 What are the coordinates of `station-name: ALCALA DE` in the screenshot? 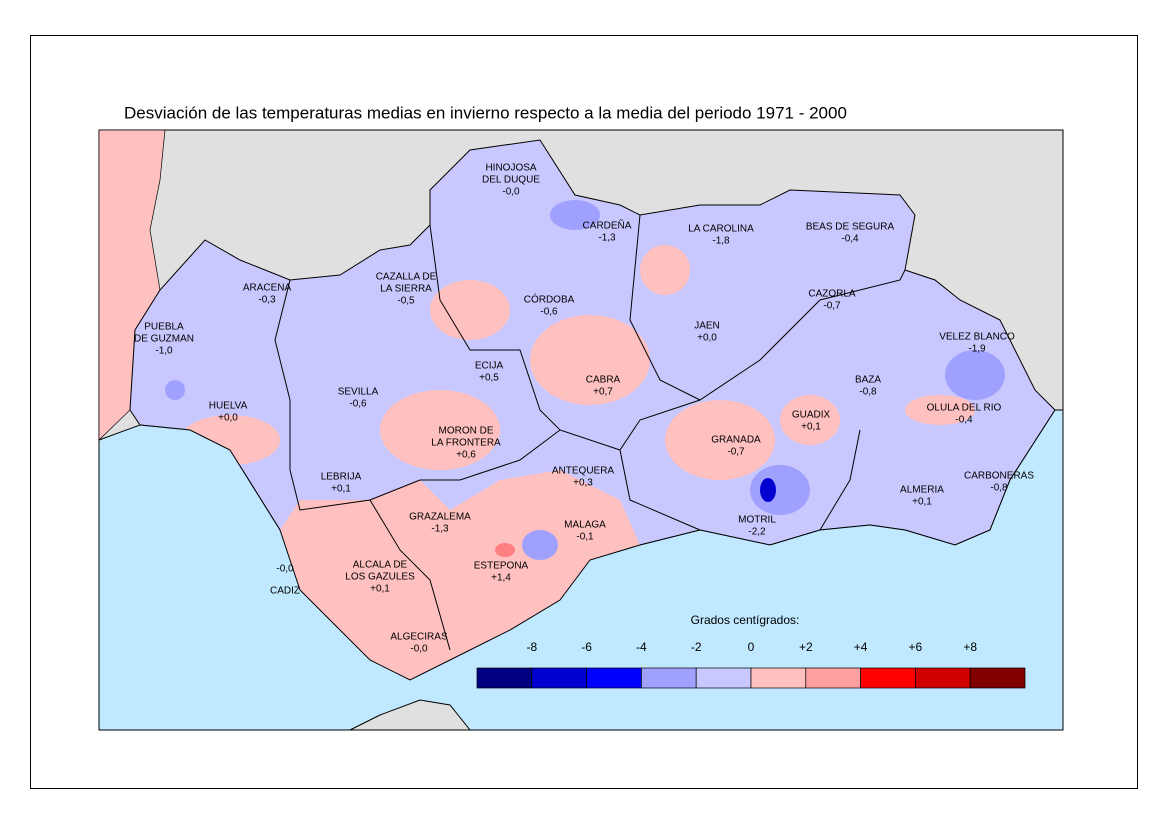 It's located at (380, 565).